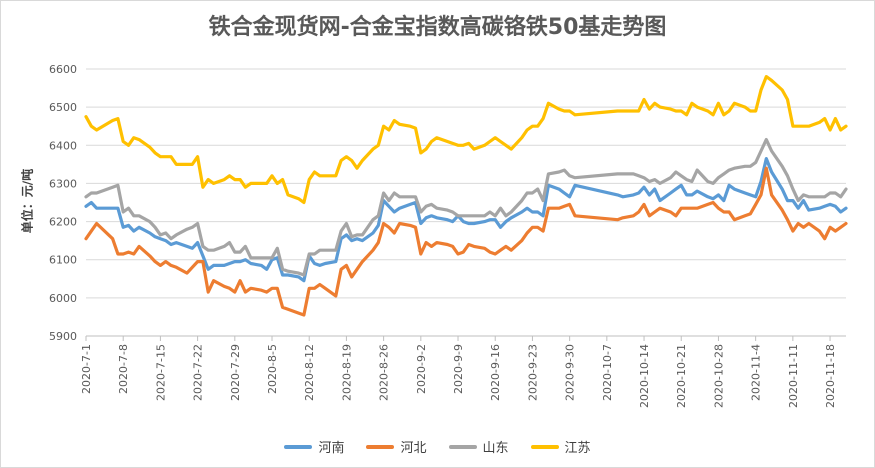 Image resolution: width=875 pixels, height=468 pixels. I want to click on legend-label: 山东, so click(495, 448).